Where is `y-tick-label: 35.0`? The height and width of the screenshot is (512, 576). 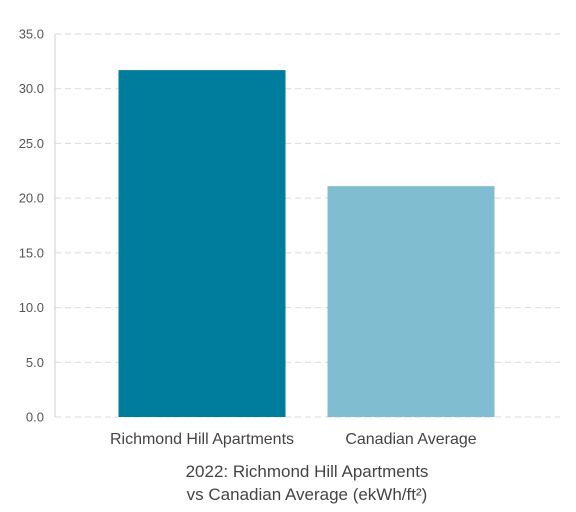
y-tick-label: 35.0 is located at coordinates (31, 34).